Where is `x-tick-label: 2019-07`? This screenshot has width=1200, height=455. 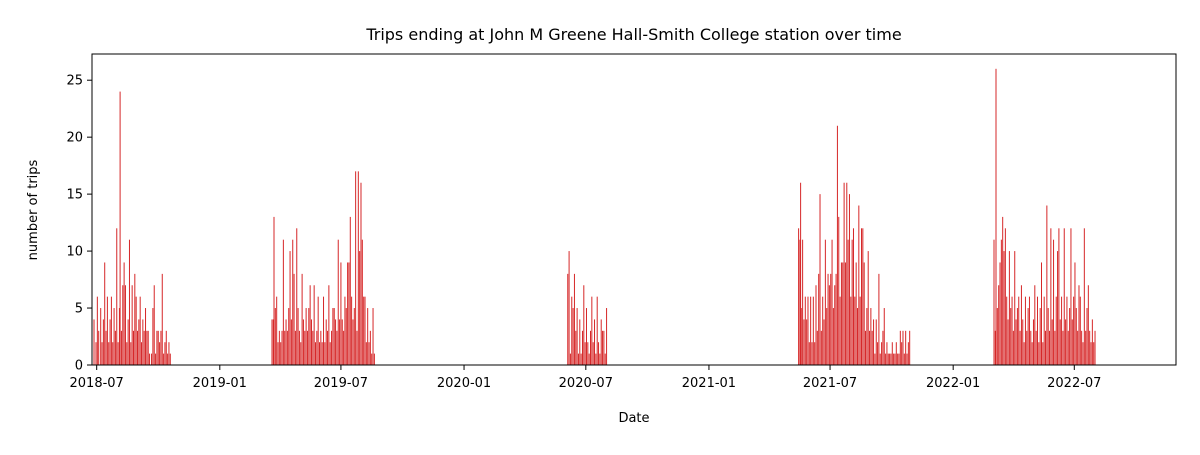
x-tick-label: 2019-07 is located at coordinates (341, 383).